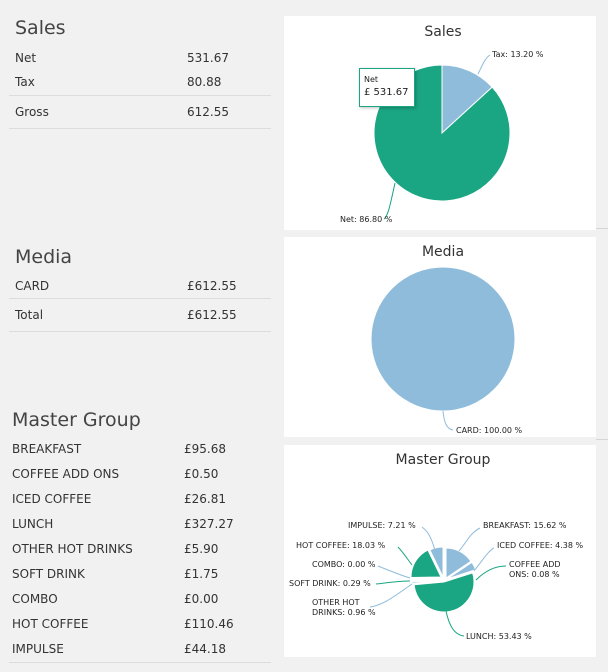 Image resolution: width=608 pixels, height=672 pixels. What do you see at coordinates (140, 574) in the screenshot?
I see `table-row: SOFT DRINK £1.75` at bounding box center [140, 574].